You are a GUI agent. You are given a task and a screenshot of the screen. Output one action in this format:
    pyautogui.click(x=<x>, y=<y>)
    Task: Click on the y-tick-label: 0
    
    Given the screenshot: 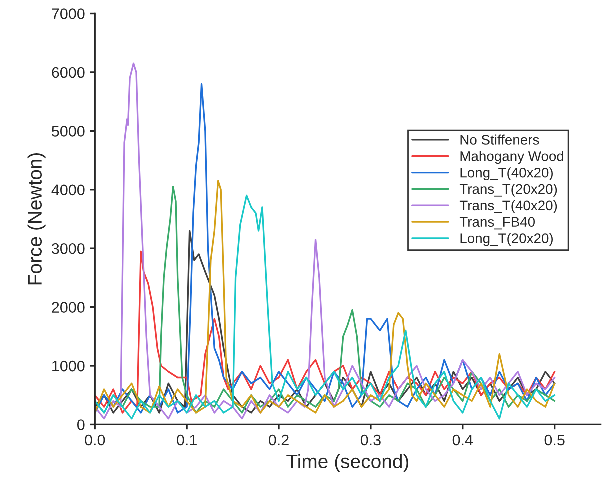 What is the action you would take?
    pyautogui.click(x=81, y=425)
    